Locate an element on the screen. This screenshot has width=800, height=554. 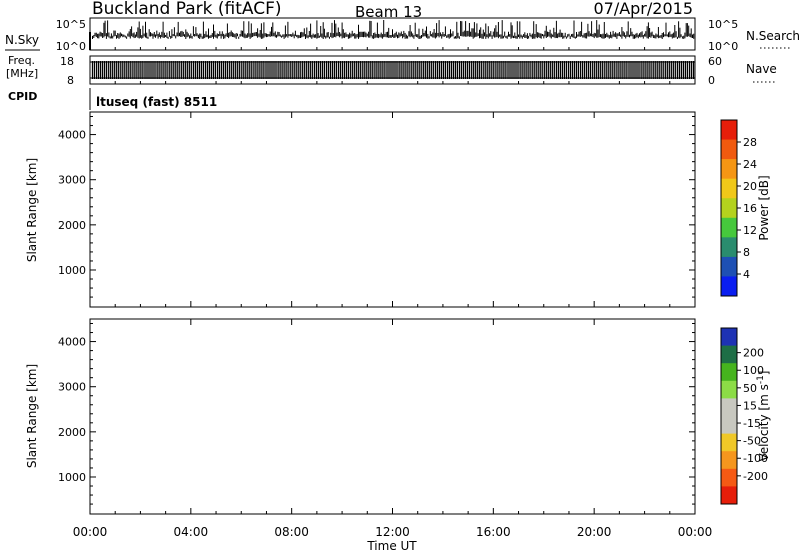
velocity-colorbar-tick-label: 50 is located at coordinates (750, 388).